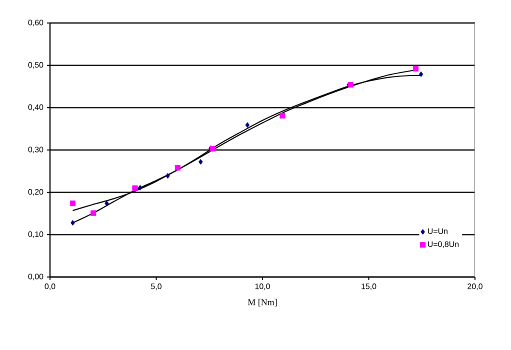  I want to click on x-axis-title: M [Nm], so click(262, 302).